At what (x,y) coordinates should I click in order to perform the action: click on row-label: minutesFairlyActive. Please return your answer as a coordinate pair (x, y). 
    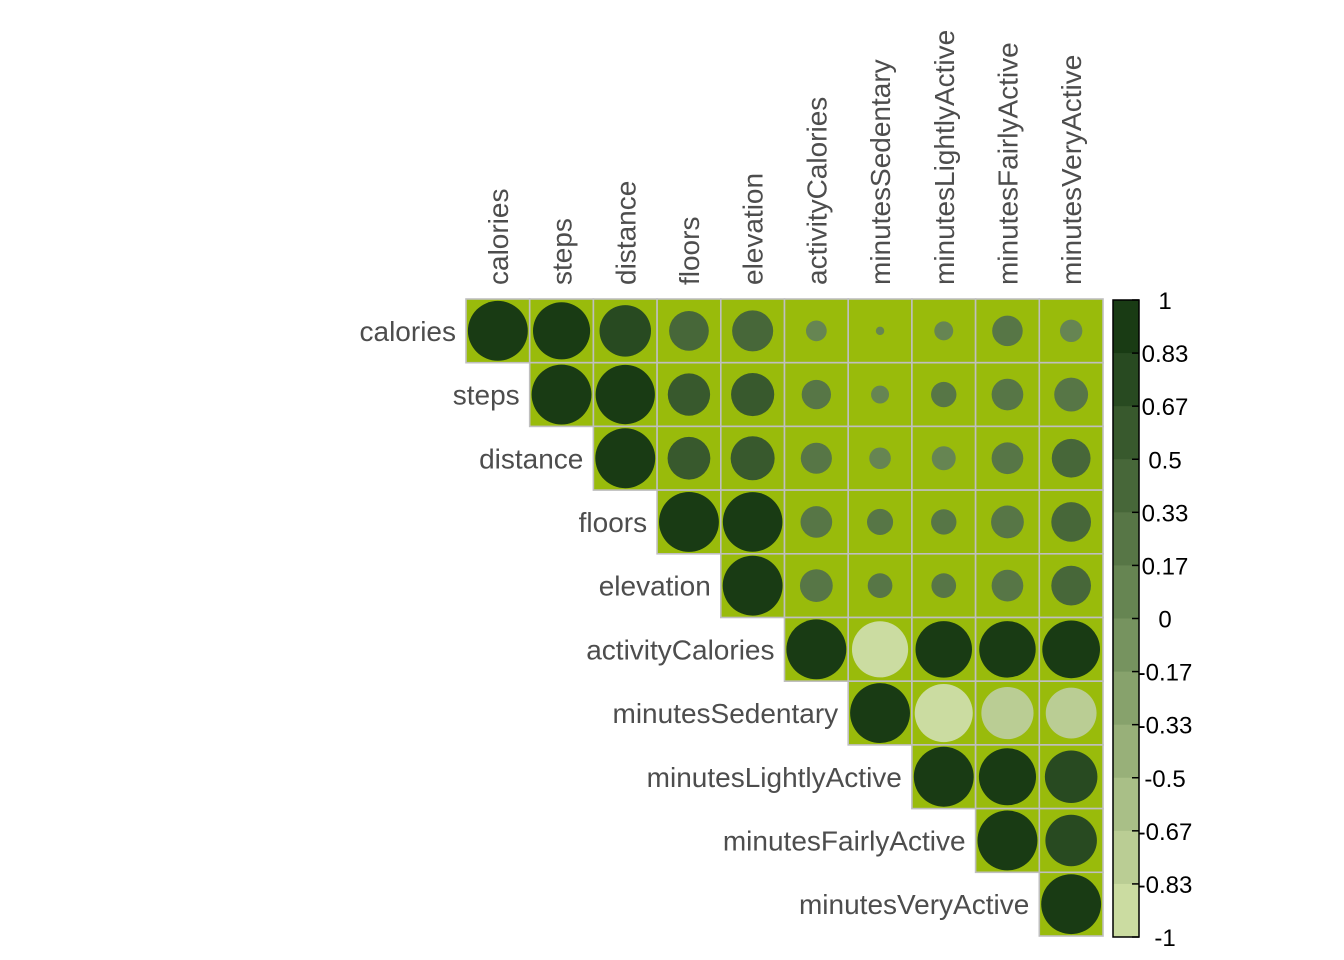
    Looking at the image, I should click on (844, 840).